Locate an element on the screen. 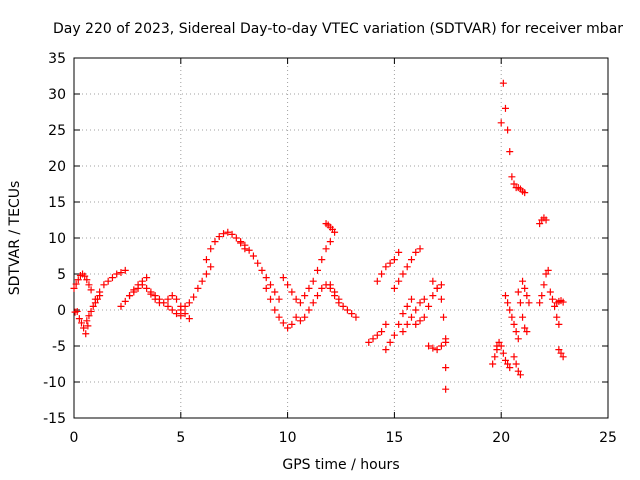 The height and width of the screenshot is (480, 640). series-arc-00-a is located at coordinates (82, 282).